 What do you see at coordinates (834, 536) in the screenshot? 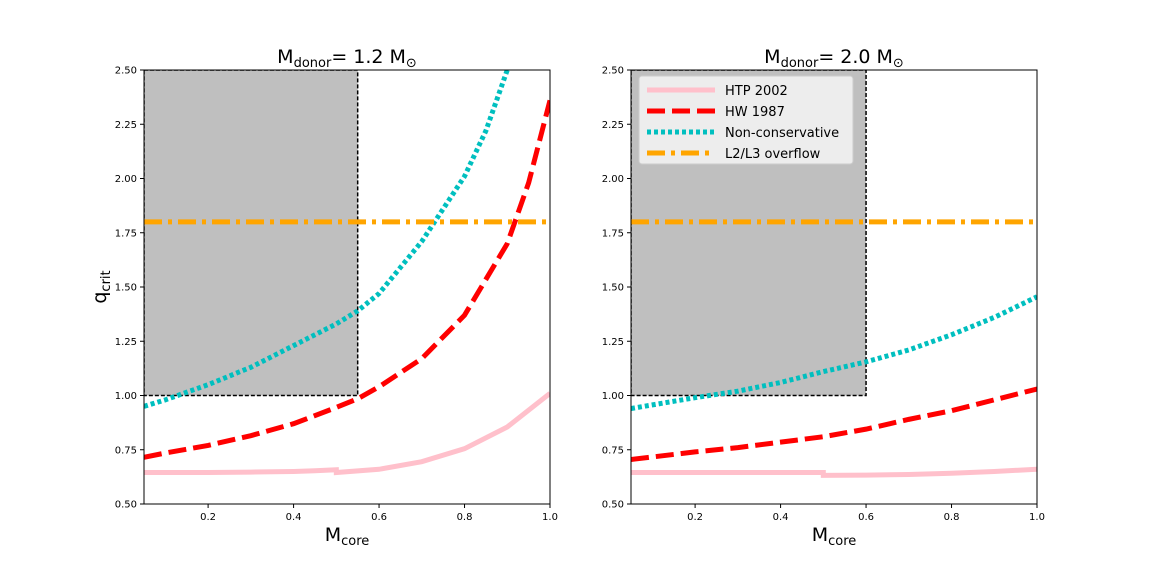
I see `right-panel-xlabel: Mcore` at bounding box center [834, 536].